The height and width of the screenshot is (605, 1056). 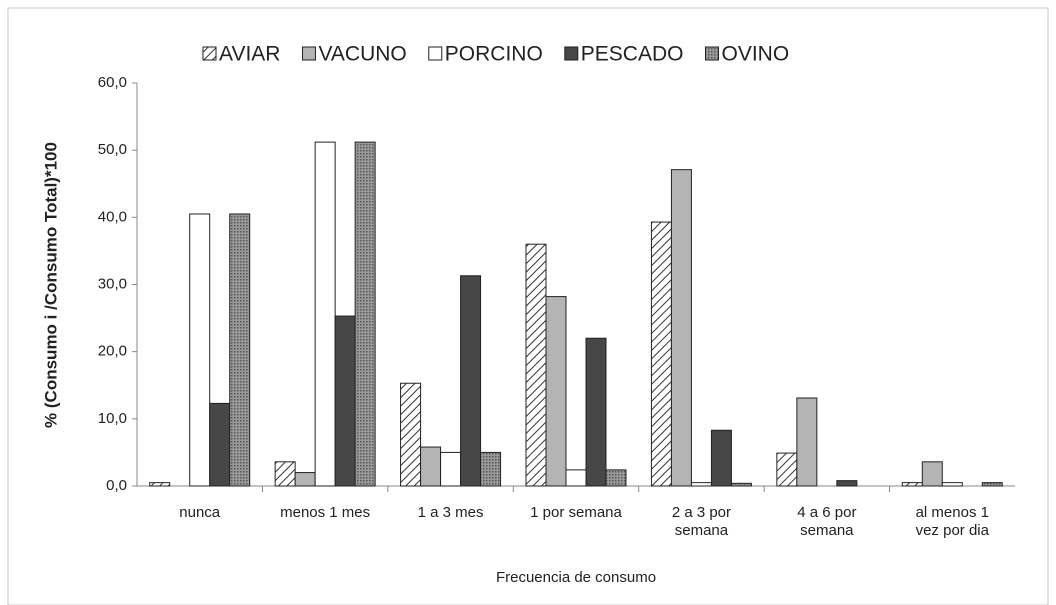 What do you see at coordinates (494, 54) in the screenshot?
I see `legend-label: PORCINO` at bounding box center [494, 54].